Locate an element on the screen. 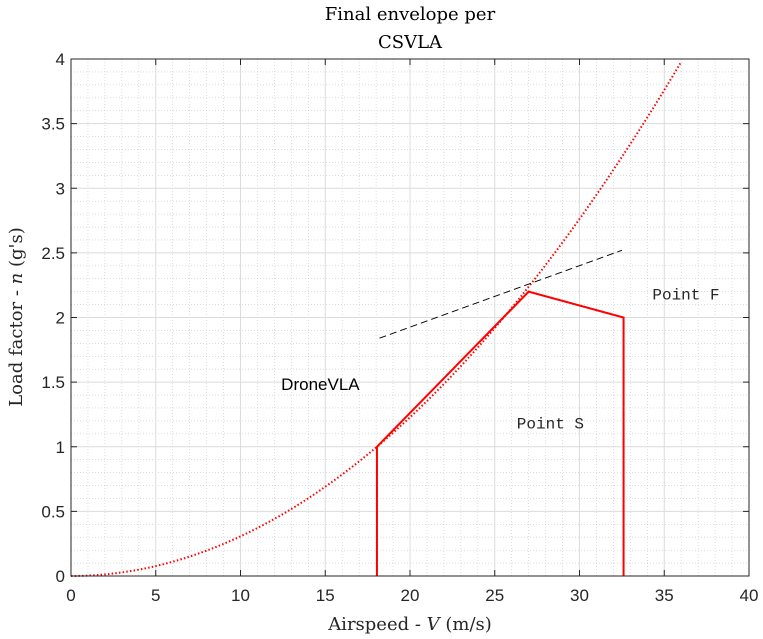  x-axis-label: Airspeed - V (m/s) is located at coordinates (409, 624).